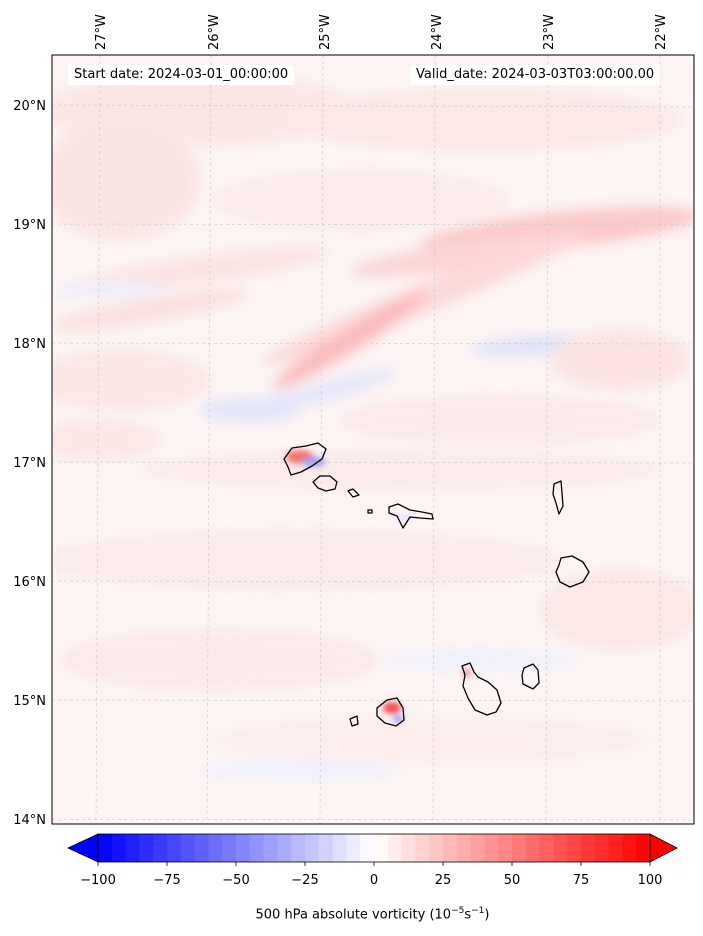 This screenshot has height=936, width=703. I want to click on lat-label: 17°N, so click(29, 463).